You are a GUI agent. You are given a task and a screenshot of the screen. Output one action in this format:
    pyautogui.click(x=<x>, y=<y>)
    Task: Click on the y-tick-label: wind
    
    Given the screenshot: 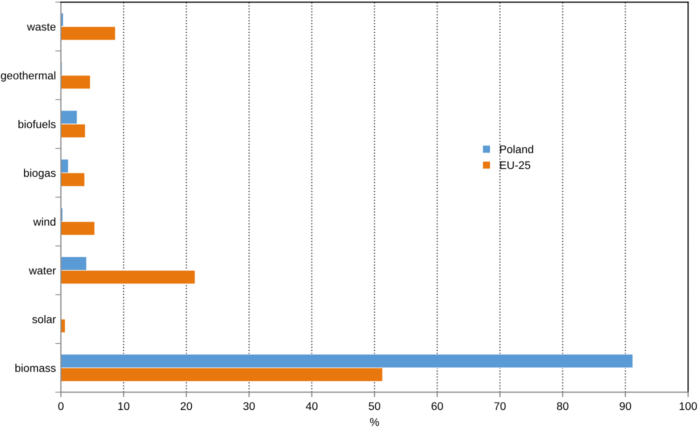 What is the action you would take?
    pyautogui.click(x=44, y=222)
    